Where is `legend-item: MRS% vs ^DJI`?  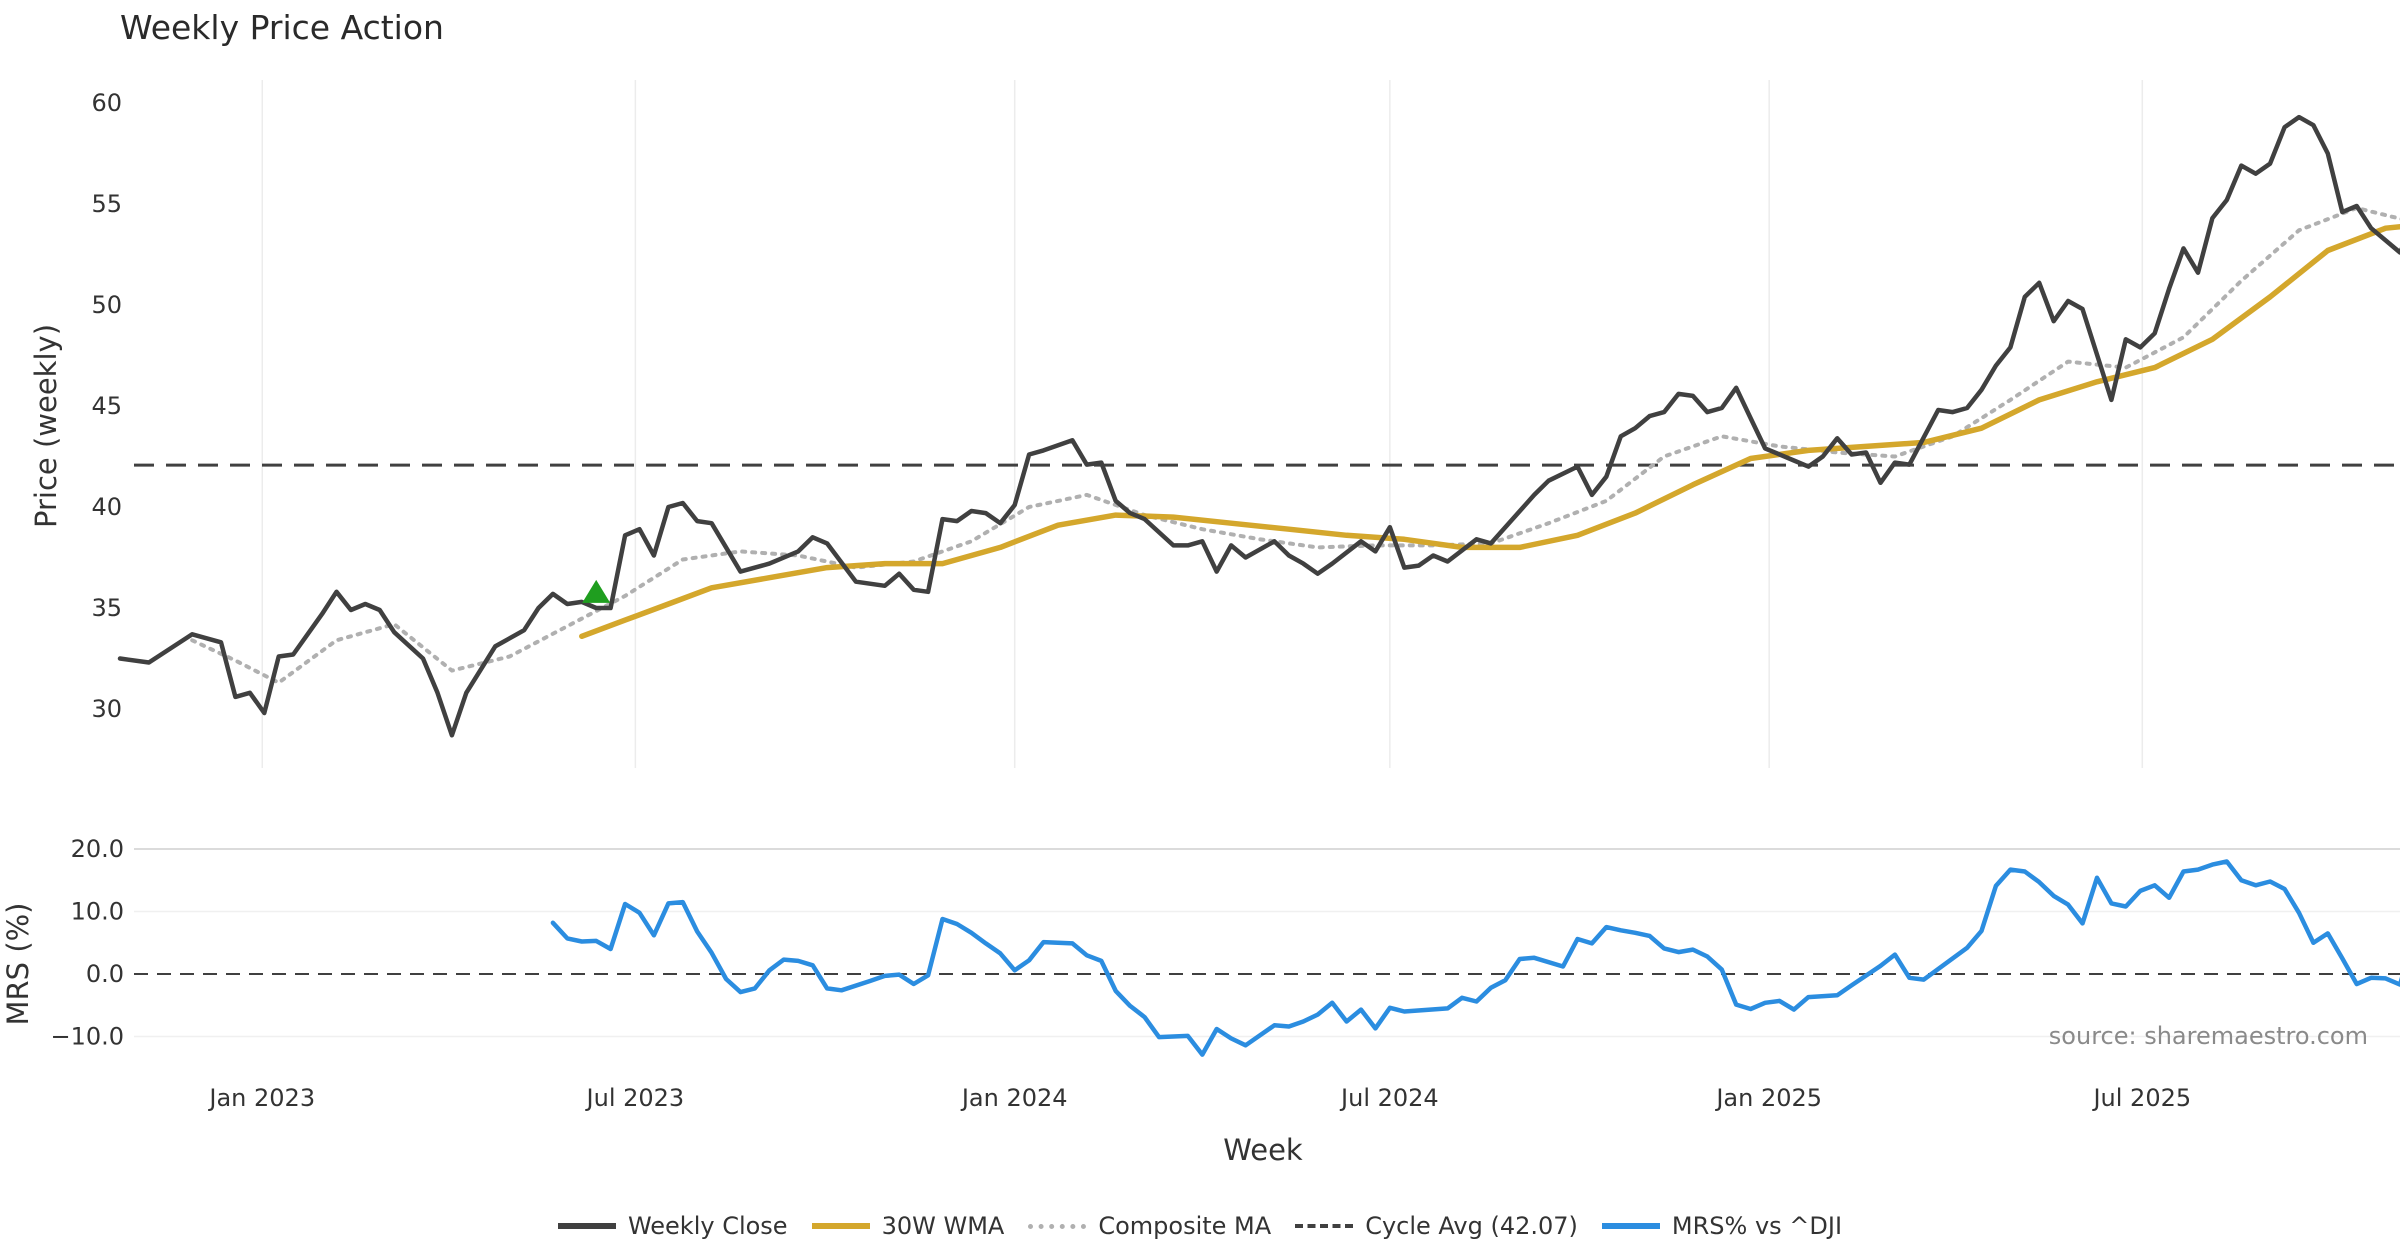 legend-item: MRS% vs ^DJI is located at coordinates (1722, 1226).